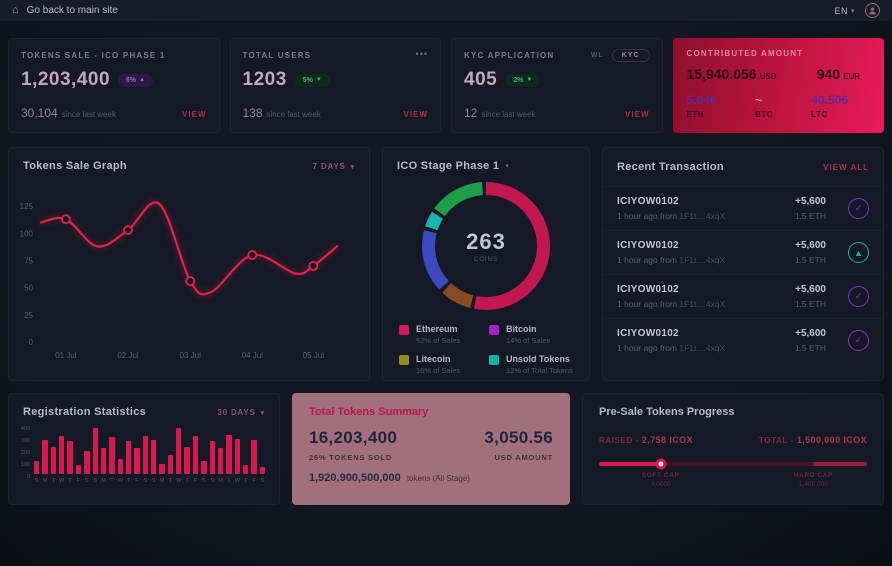  What do you see at coordinates (661, 464) in the screenshot?
I see `slider-handle` at bounding box center [661, 464].